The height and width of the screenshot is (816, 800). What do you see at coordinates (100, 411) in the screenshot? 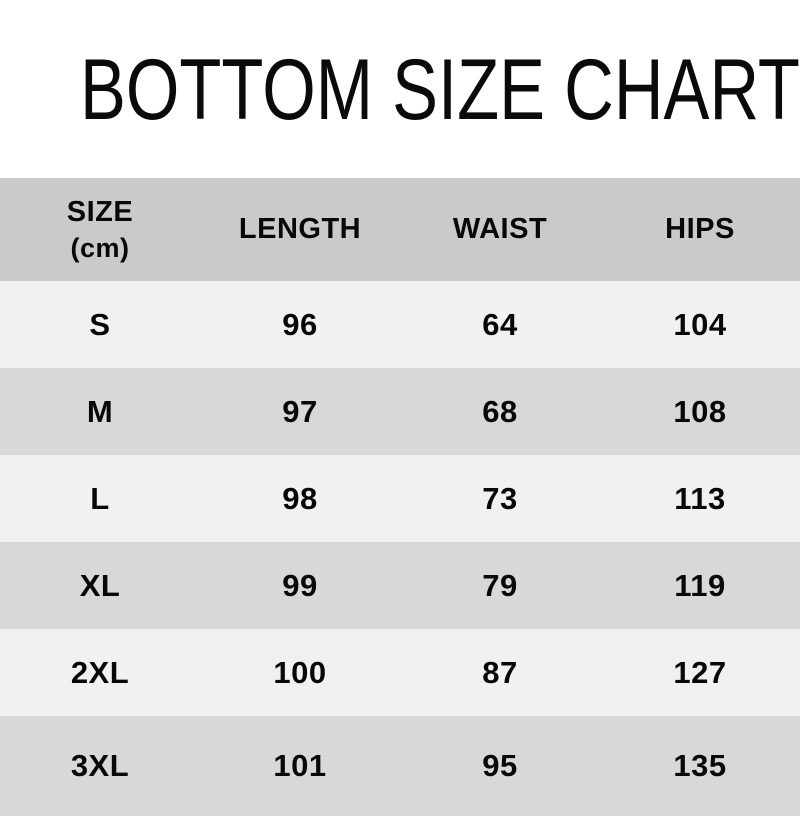
I see `cell-size: M` at bounding box center [100, 411].